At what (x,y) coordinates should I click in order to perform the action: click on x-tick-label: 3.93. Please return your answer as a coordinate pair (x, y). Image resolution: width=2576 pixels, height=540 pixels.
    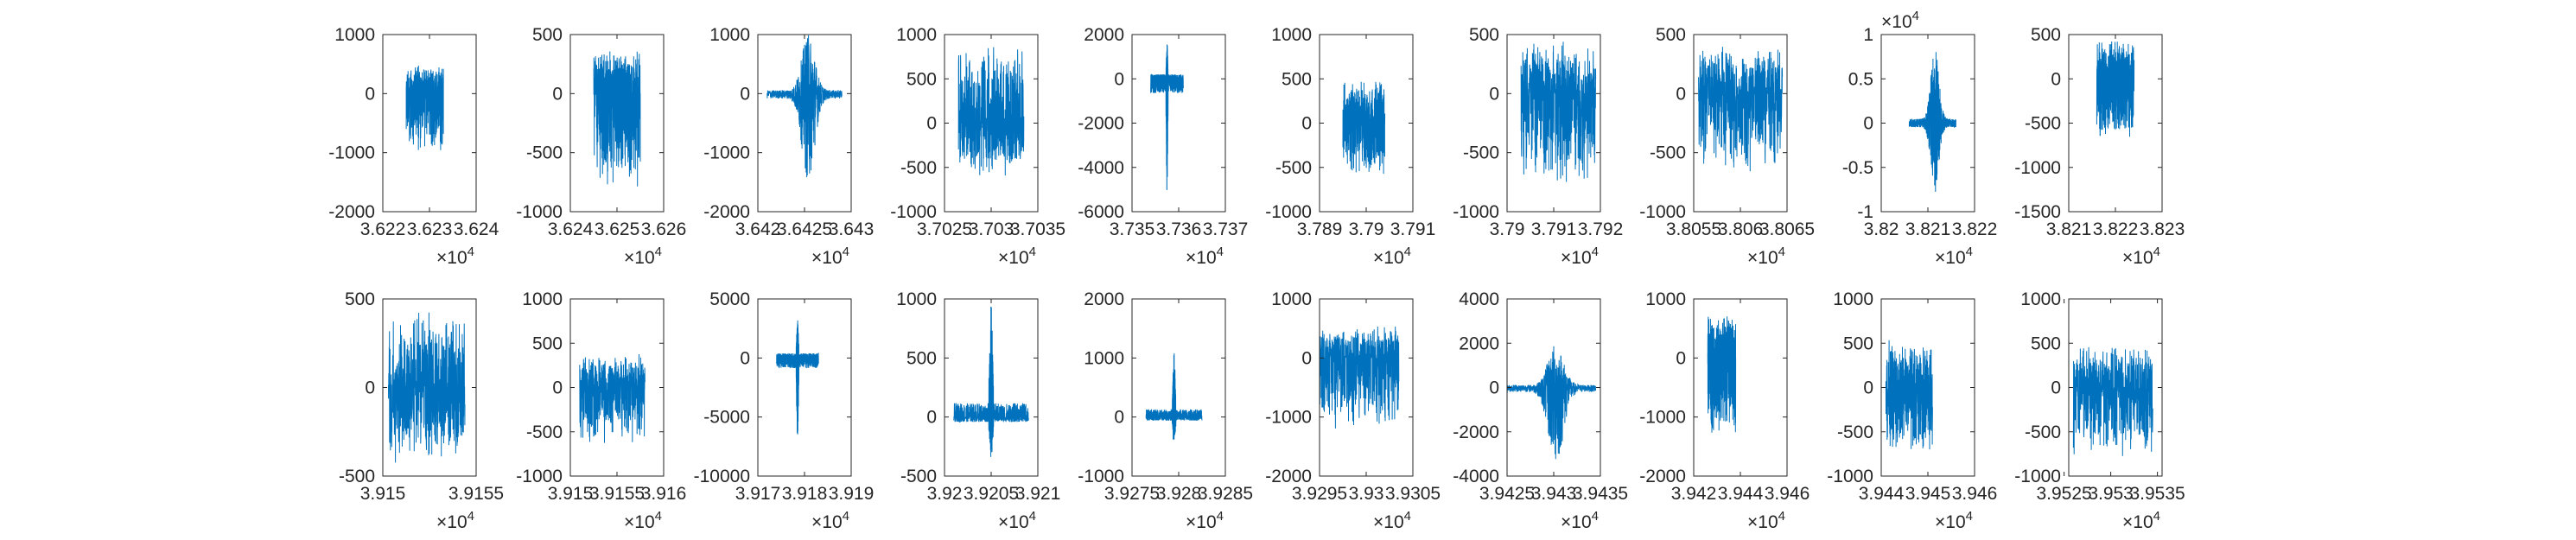
    Looking at the image, I should click on (1366, 494).